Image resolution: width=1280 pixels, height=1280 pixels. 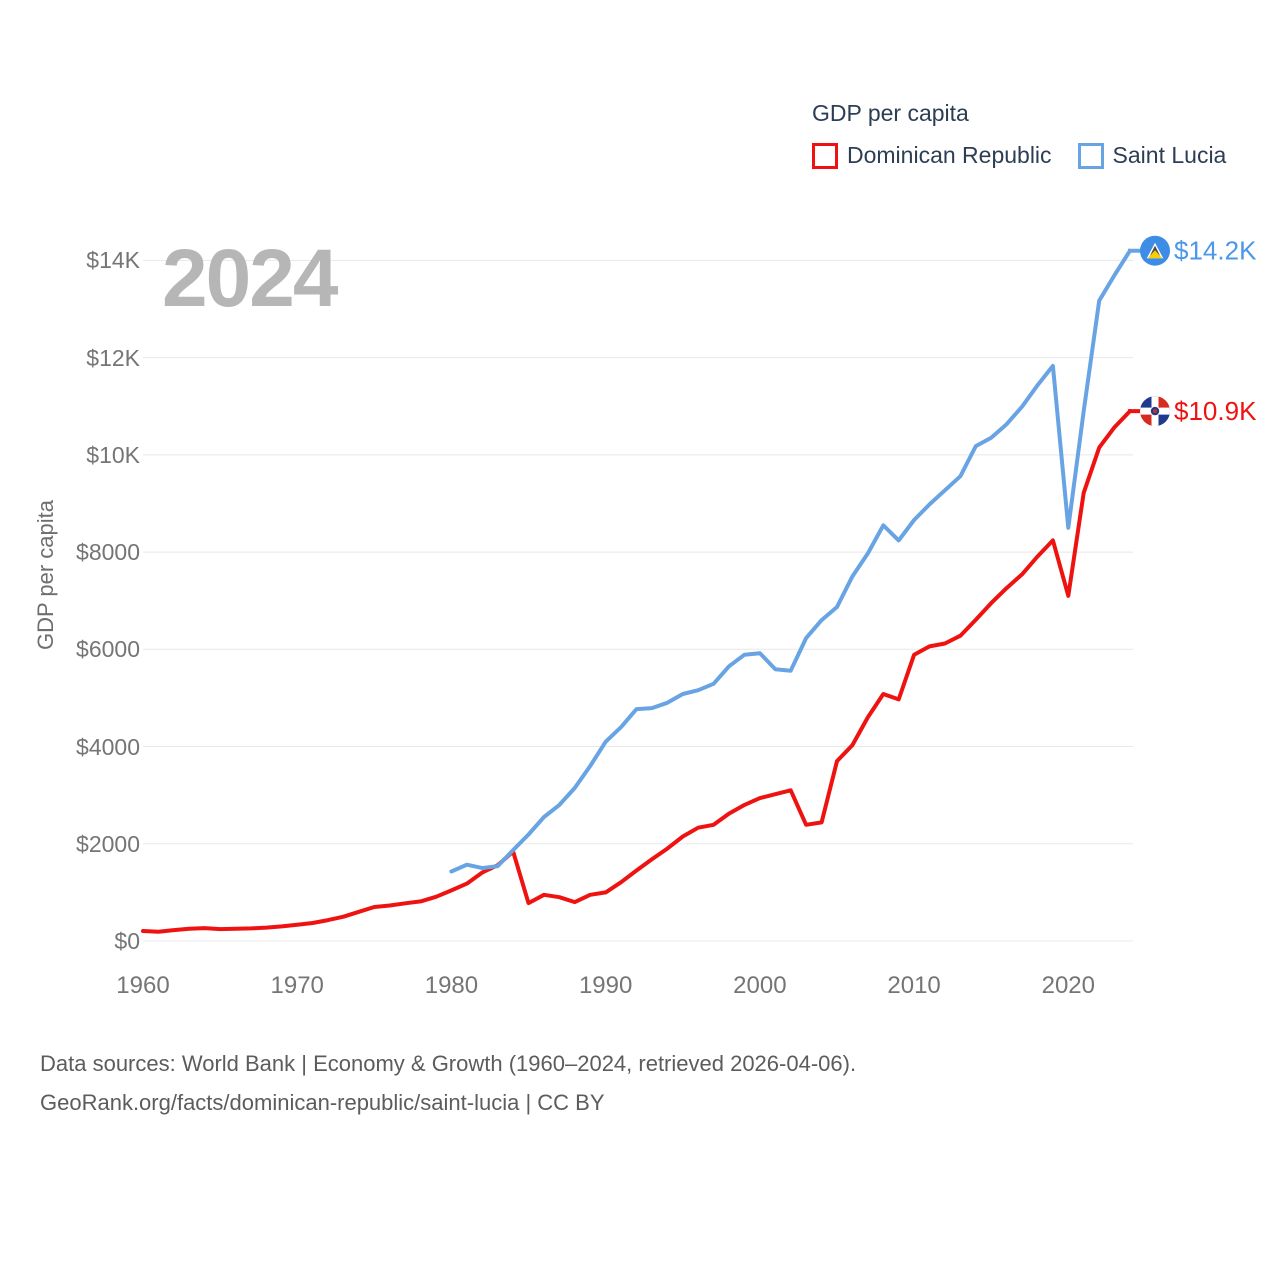 I want to click on legend-label-dominican-republic: Dominican Republic, so click(x=949, y=155).